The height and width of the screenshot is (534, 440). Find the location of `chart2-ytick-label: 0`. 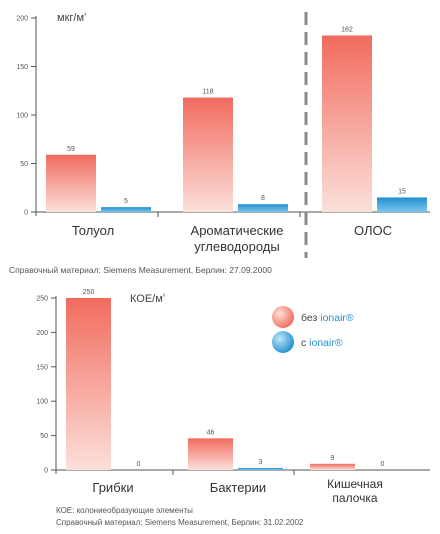

chart2-ytick-label: 0 is located at coordinates (46, 471).